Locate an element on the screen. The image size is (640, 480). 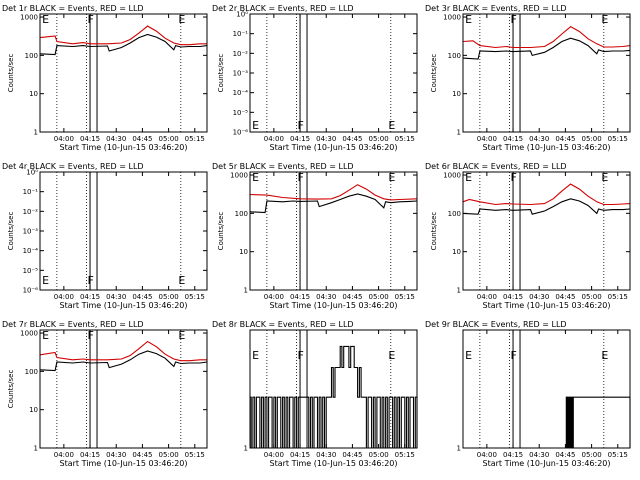
panel-7-annotation-1: E is located at coordinates (45, 335).